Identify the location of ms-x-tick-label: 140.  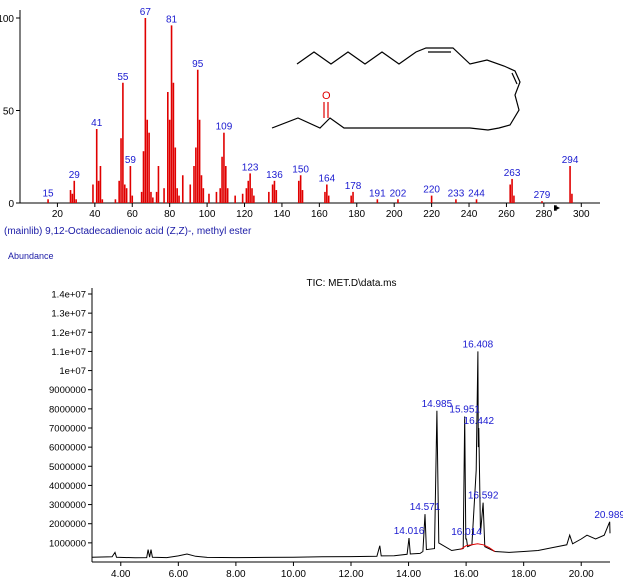
(282, 214).